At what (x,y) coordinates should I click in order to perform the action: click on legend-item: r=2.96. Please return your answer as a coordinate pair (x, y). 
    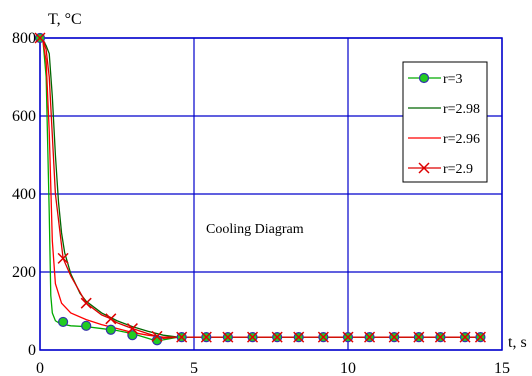
    Looking at the image, I should click on (444, 139).